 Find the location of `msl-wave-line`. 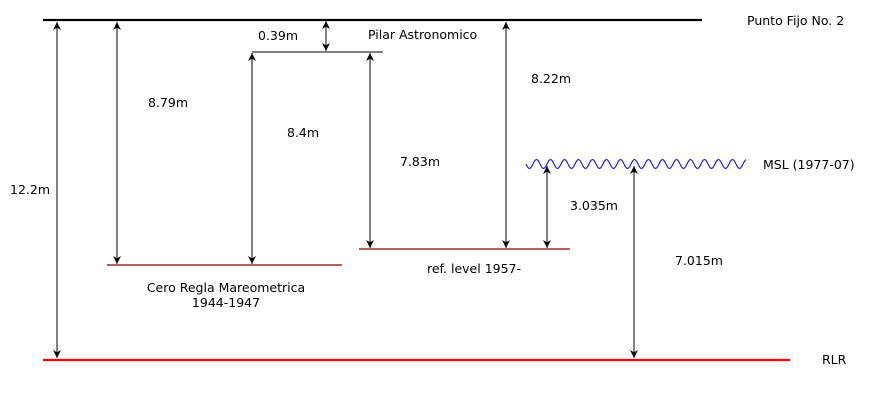

msl-wave-line is located at coordinates (636, 164).